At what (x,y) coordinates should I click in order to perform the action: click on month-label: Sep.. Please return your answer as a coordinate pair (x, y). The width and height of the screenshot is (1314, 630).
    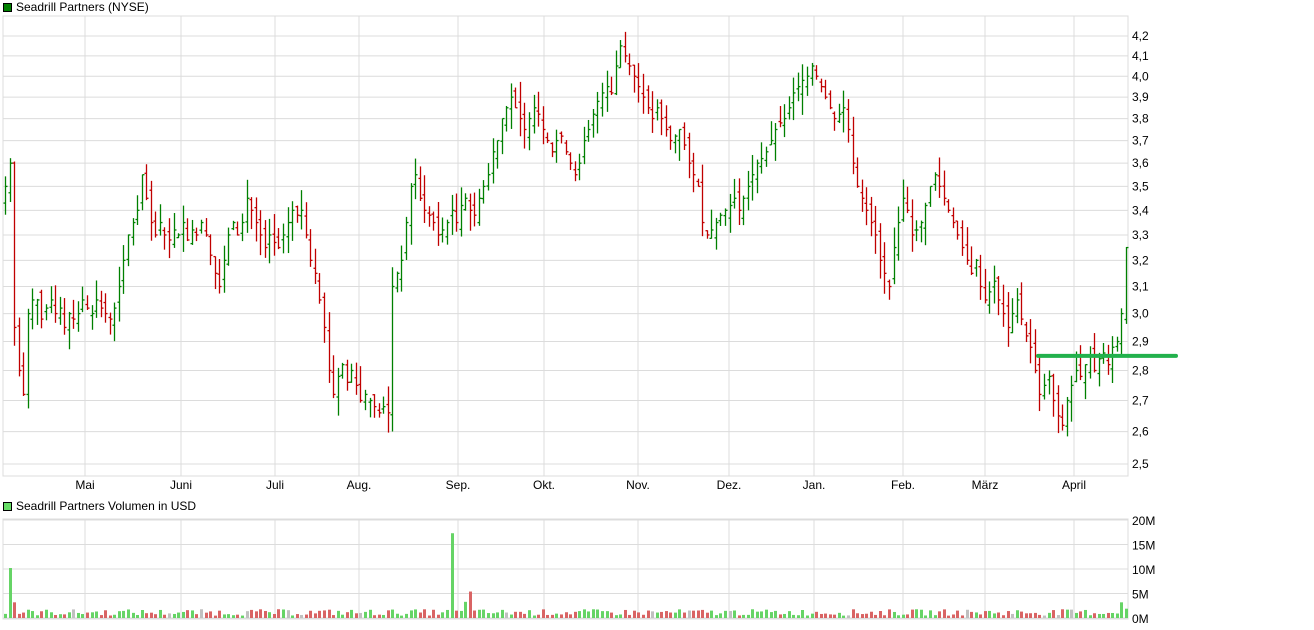
    Looking at the image, I should click on (458, 485).